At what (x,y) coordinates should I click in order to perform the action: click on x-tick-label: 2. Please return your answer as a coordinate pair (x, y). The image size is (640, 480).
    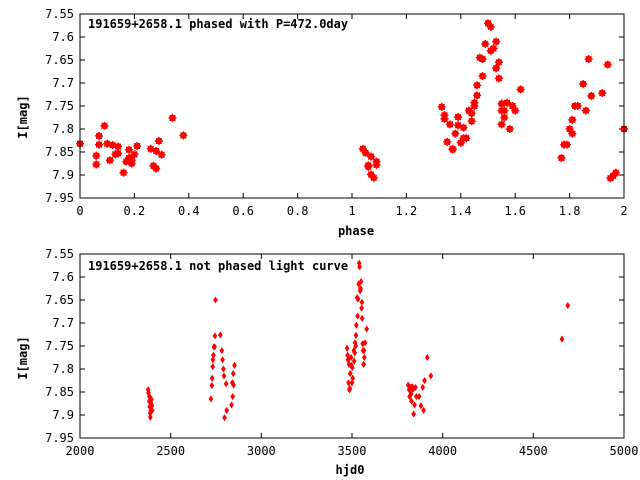
    Looking at the image, I should click on (623, 211).